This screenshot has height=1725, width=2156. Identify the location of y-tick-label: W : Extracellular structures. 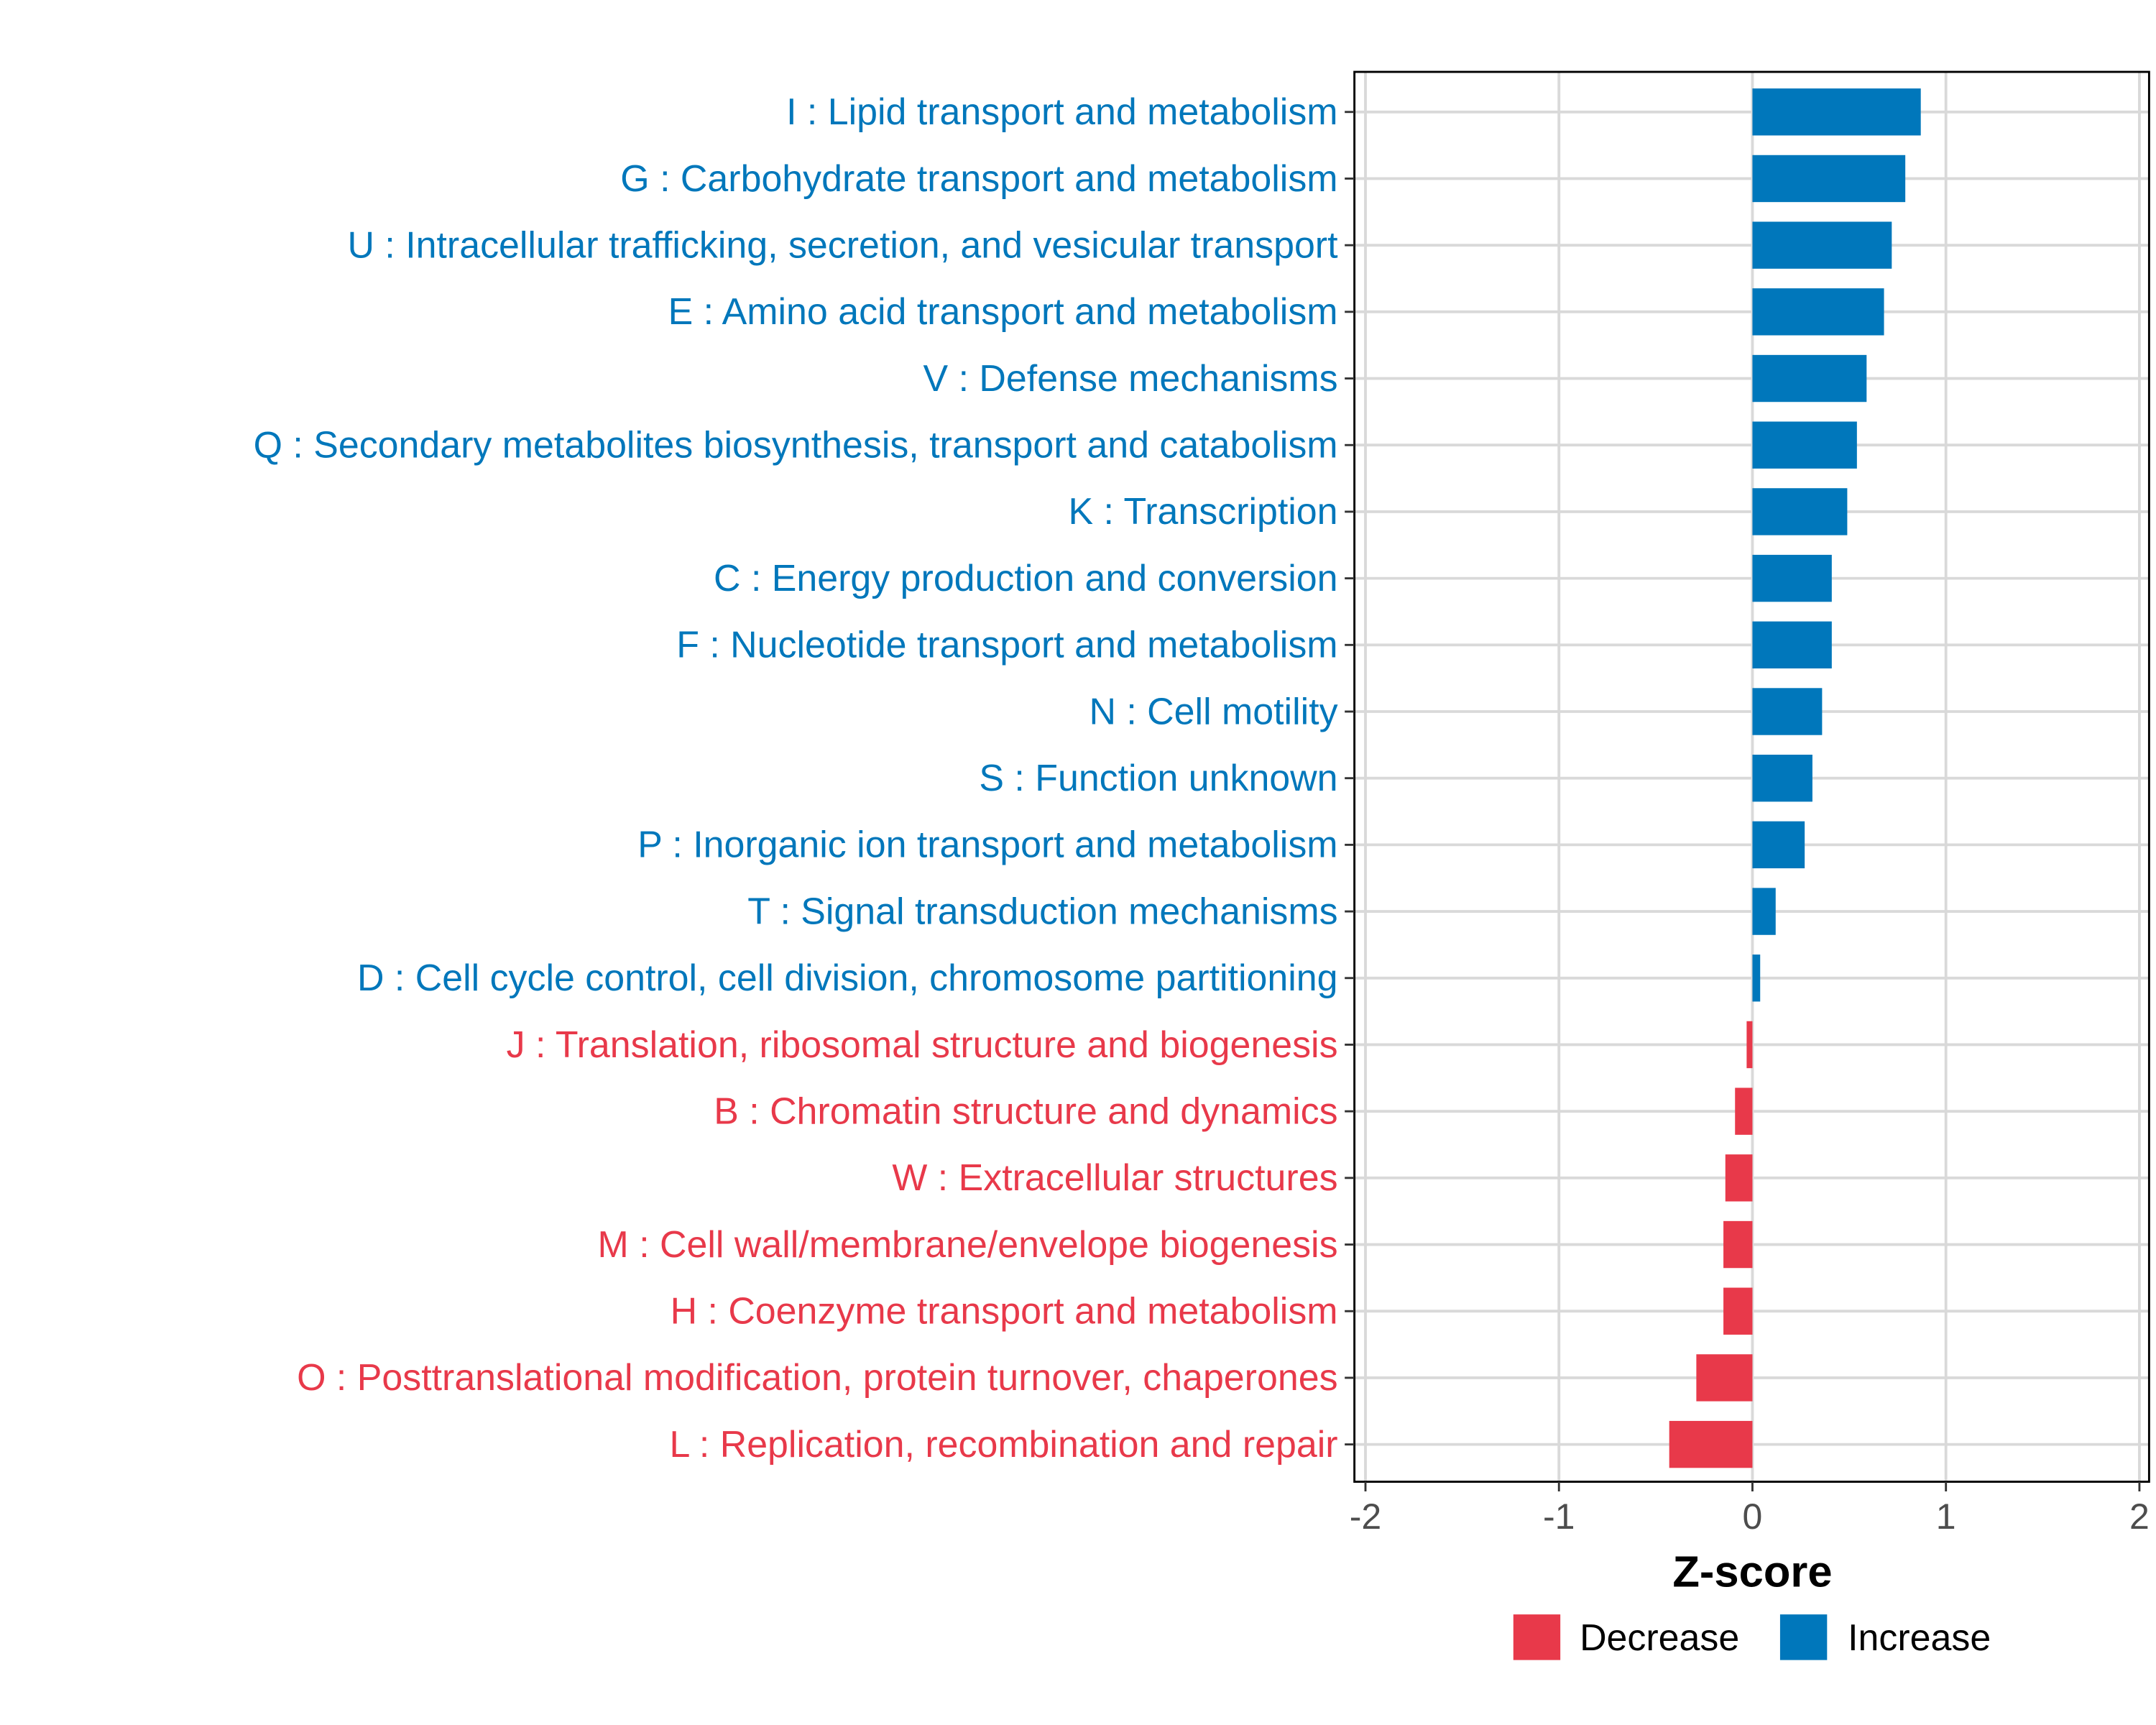
(1114, 1178).